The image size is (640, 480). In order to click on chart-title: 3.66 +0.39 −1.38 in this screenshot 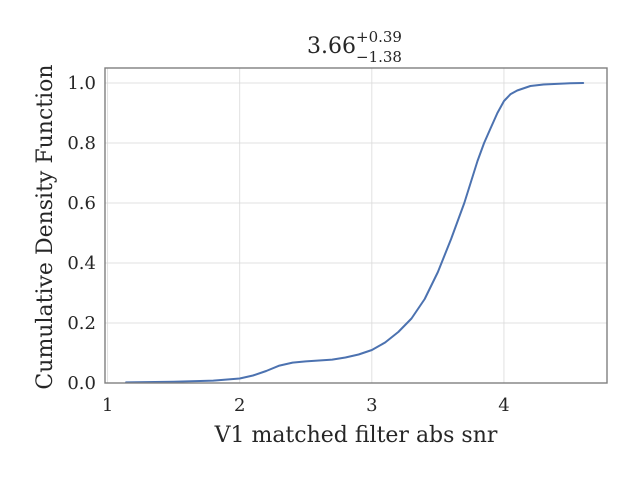, I will do `click(354, 47)`.